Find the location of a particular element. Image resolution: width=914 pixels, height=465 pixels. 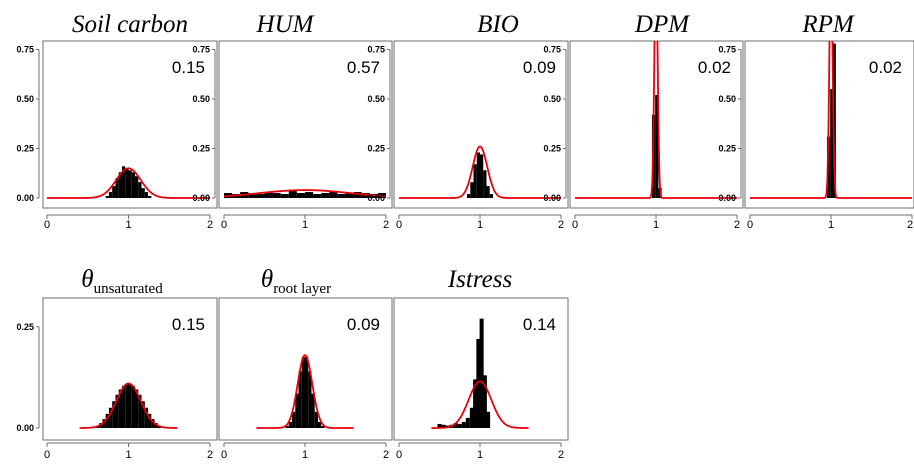

panel-title: BIO is located at coordinates (498, 24).